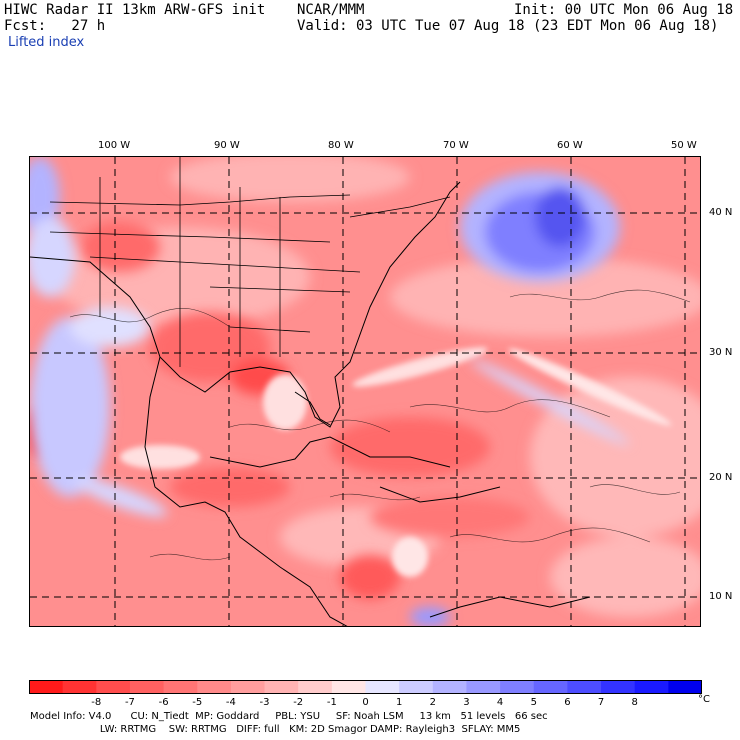 This screenshot has width=740, height=740. Describe the element at coordinates (46, 42) in the screenshot. I see `field-name: Lifted index` at that location.